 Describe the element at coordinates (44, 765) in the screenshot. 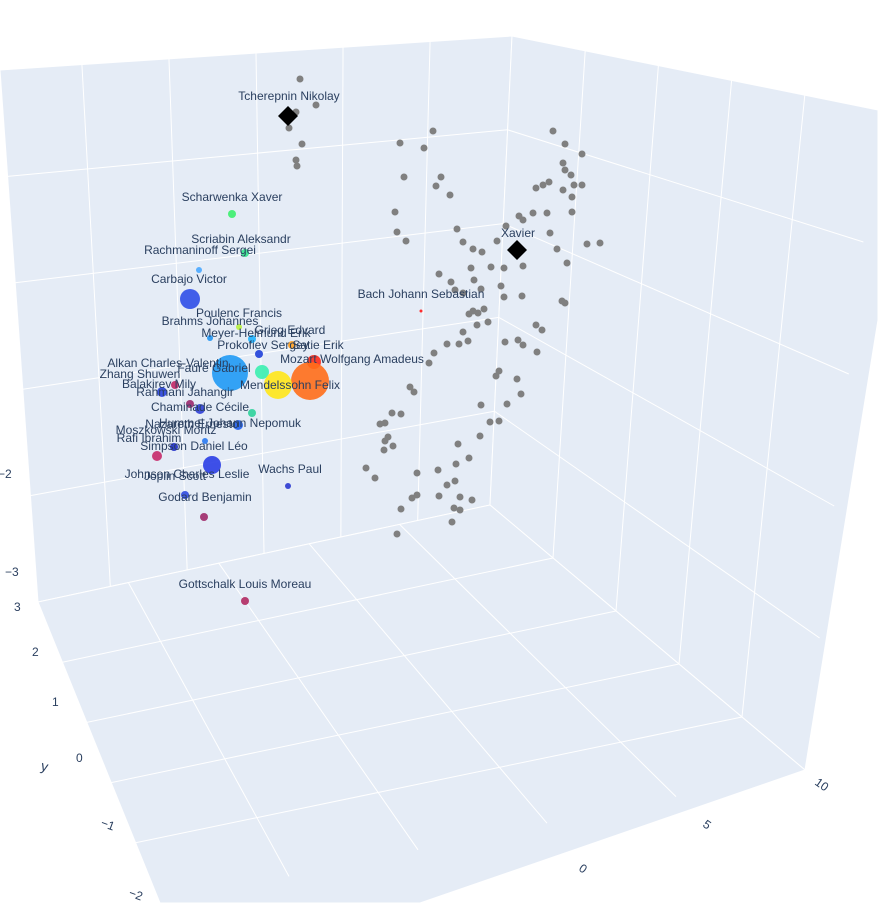

I see `y-axis-title: y` at that location.